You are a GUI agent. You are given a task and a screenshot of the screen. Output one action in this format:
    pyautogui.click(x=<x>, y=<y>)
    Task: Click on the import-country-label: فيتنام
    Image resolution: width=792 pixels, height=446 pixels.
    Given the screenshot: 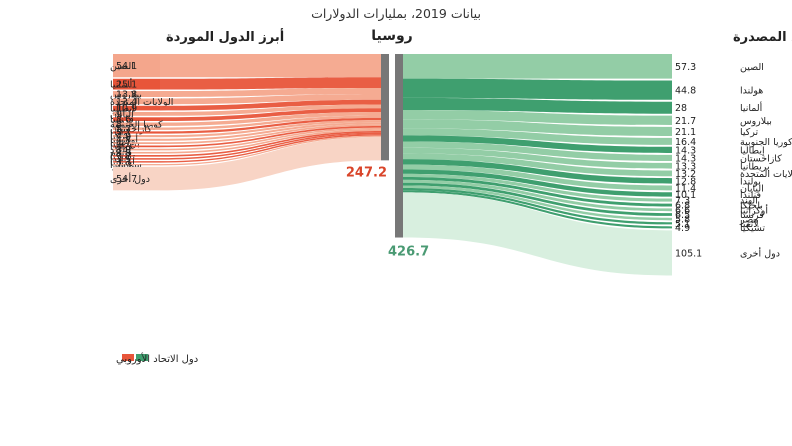 What is the action you would take?
    pyautogui.click(x=121, y=153)
    